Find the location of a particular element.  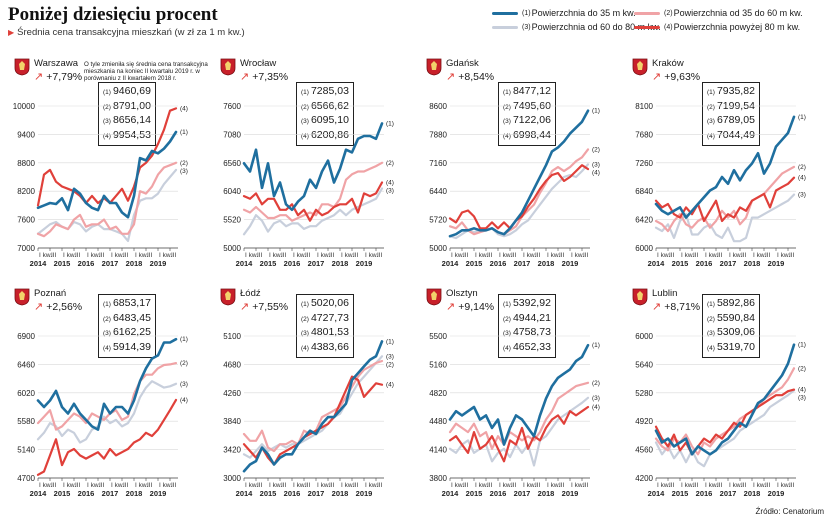

x-year-label: 2017 is located at coordinates (110, 263).